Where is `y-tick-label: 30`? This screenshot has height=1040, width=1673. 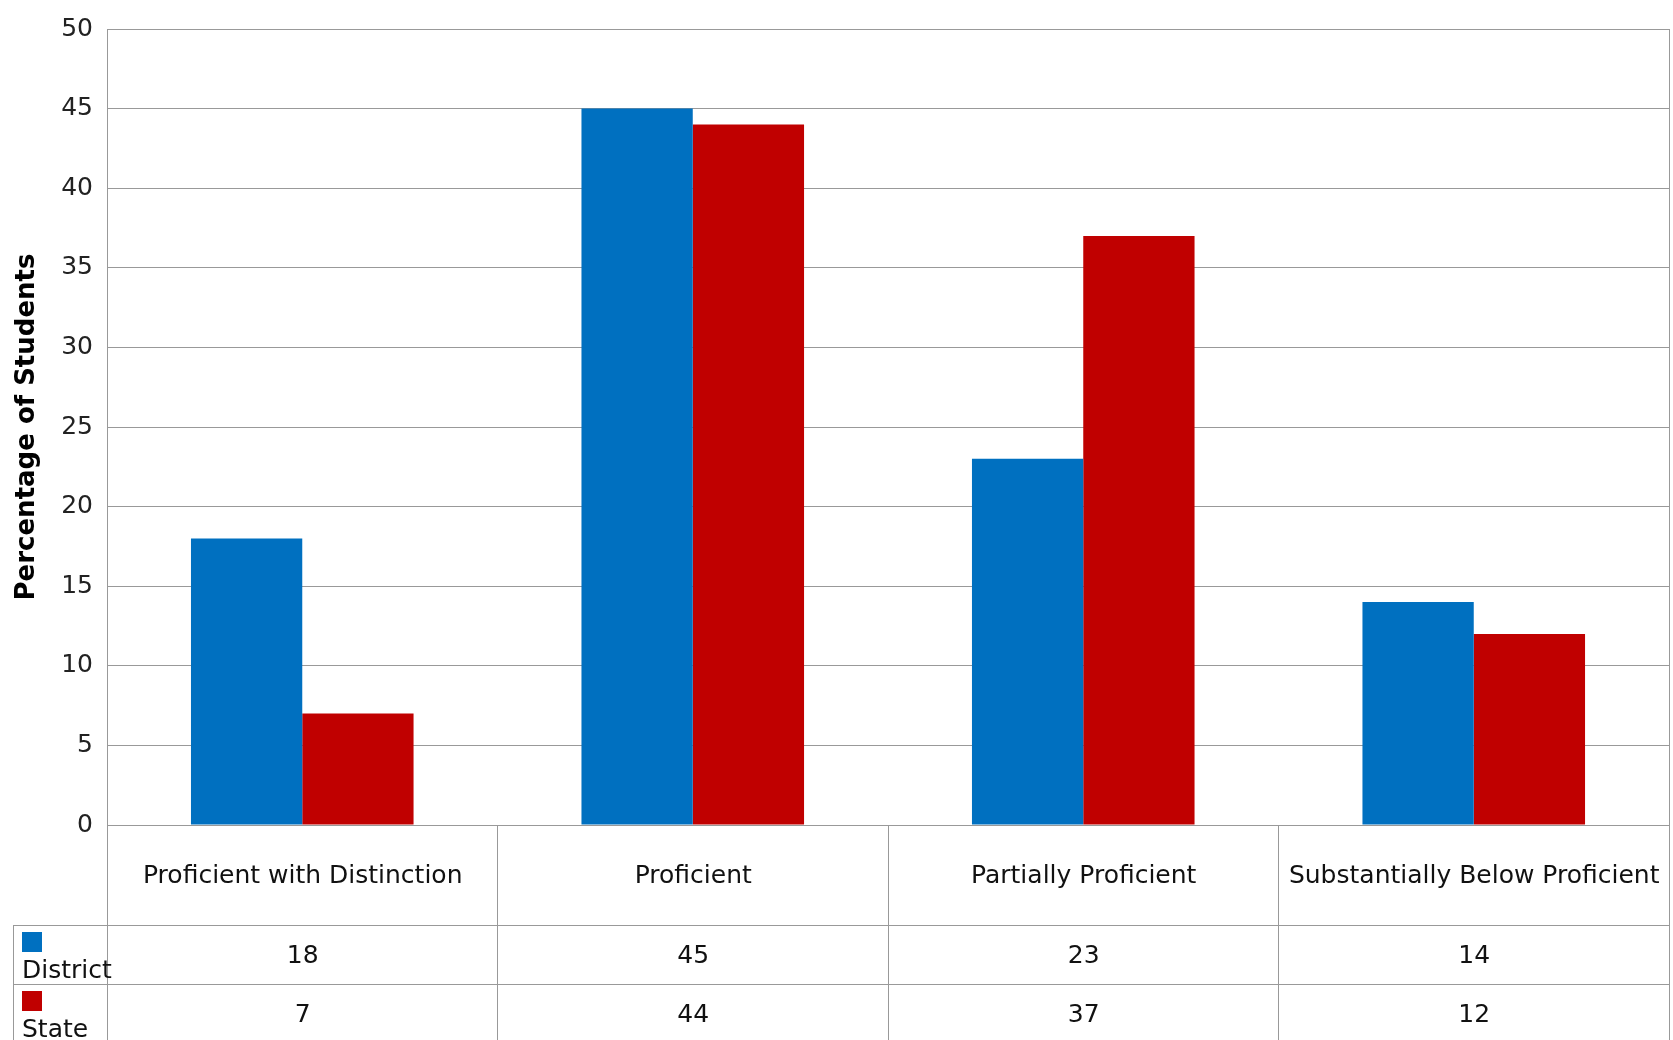
y-tick-label: 30 is located at coordinates (77, 345).